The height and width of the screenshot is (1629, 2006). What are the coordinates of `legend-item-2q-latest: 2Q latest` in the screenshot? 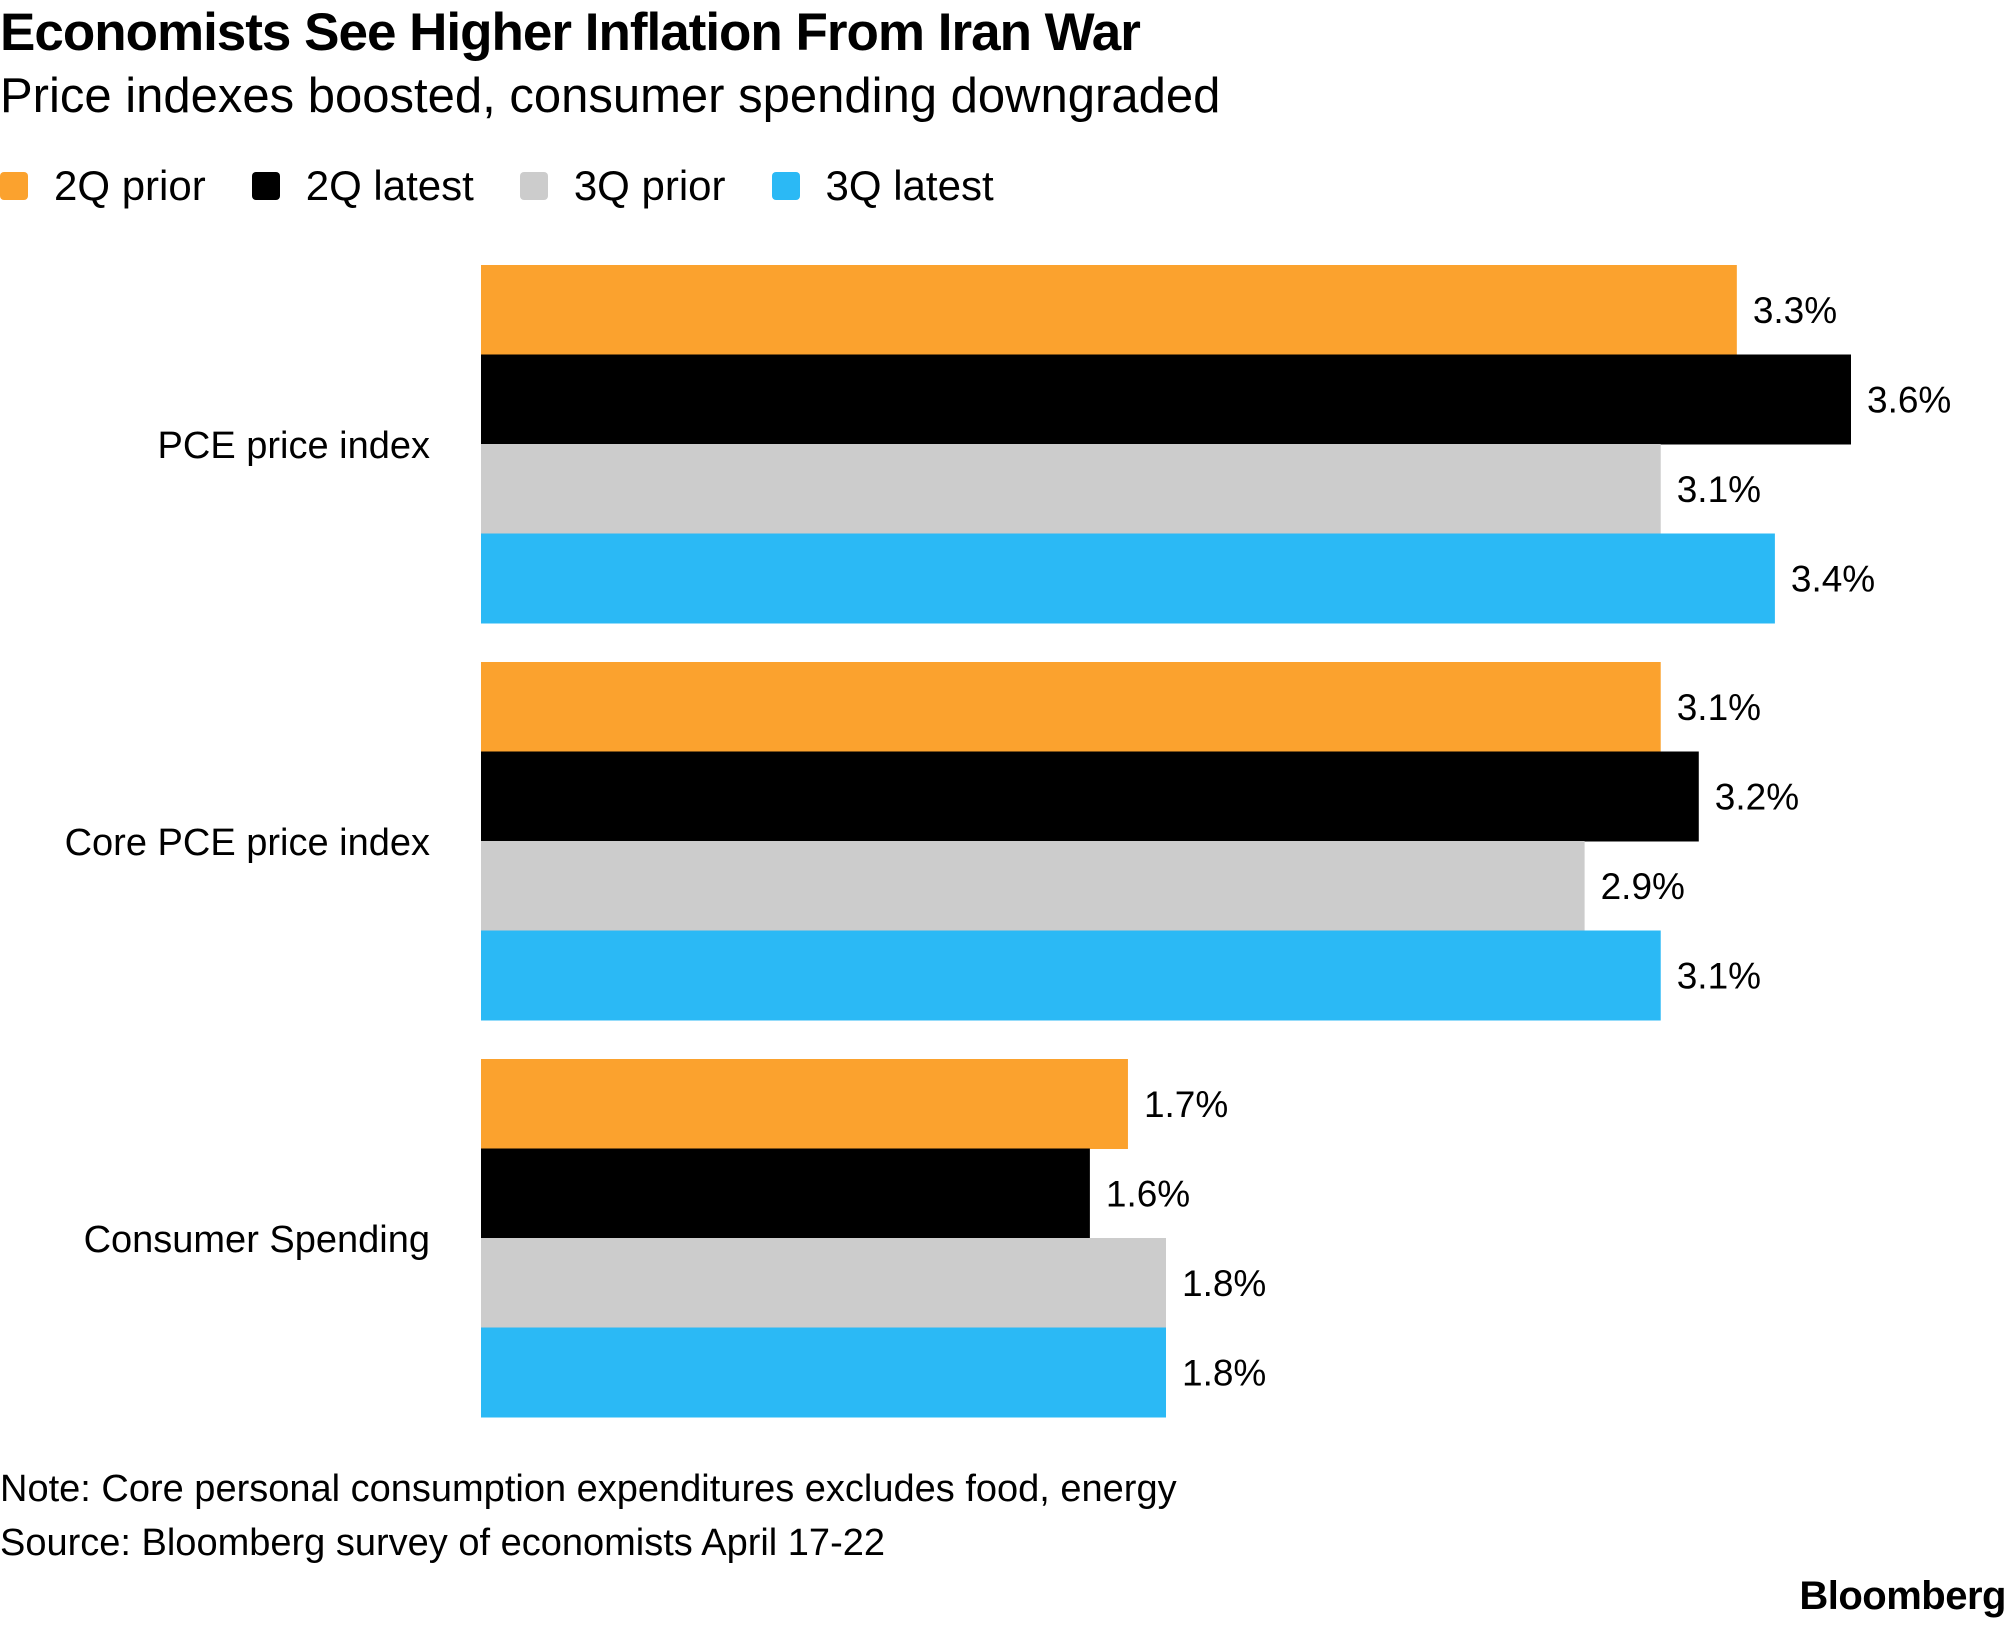 It's located at (362, 186).